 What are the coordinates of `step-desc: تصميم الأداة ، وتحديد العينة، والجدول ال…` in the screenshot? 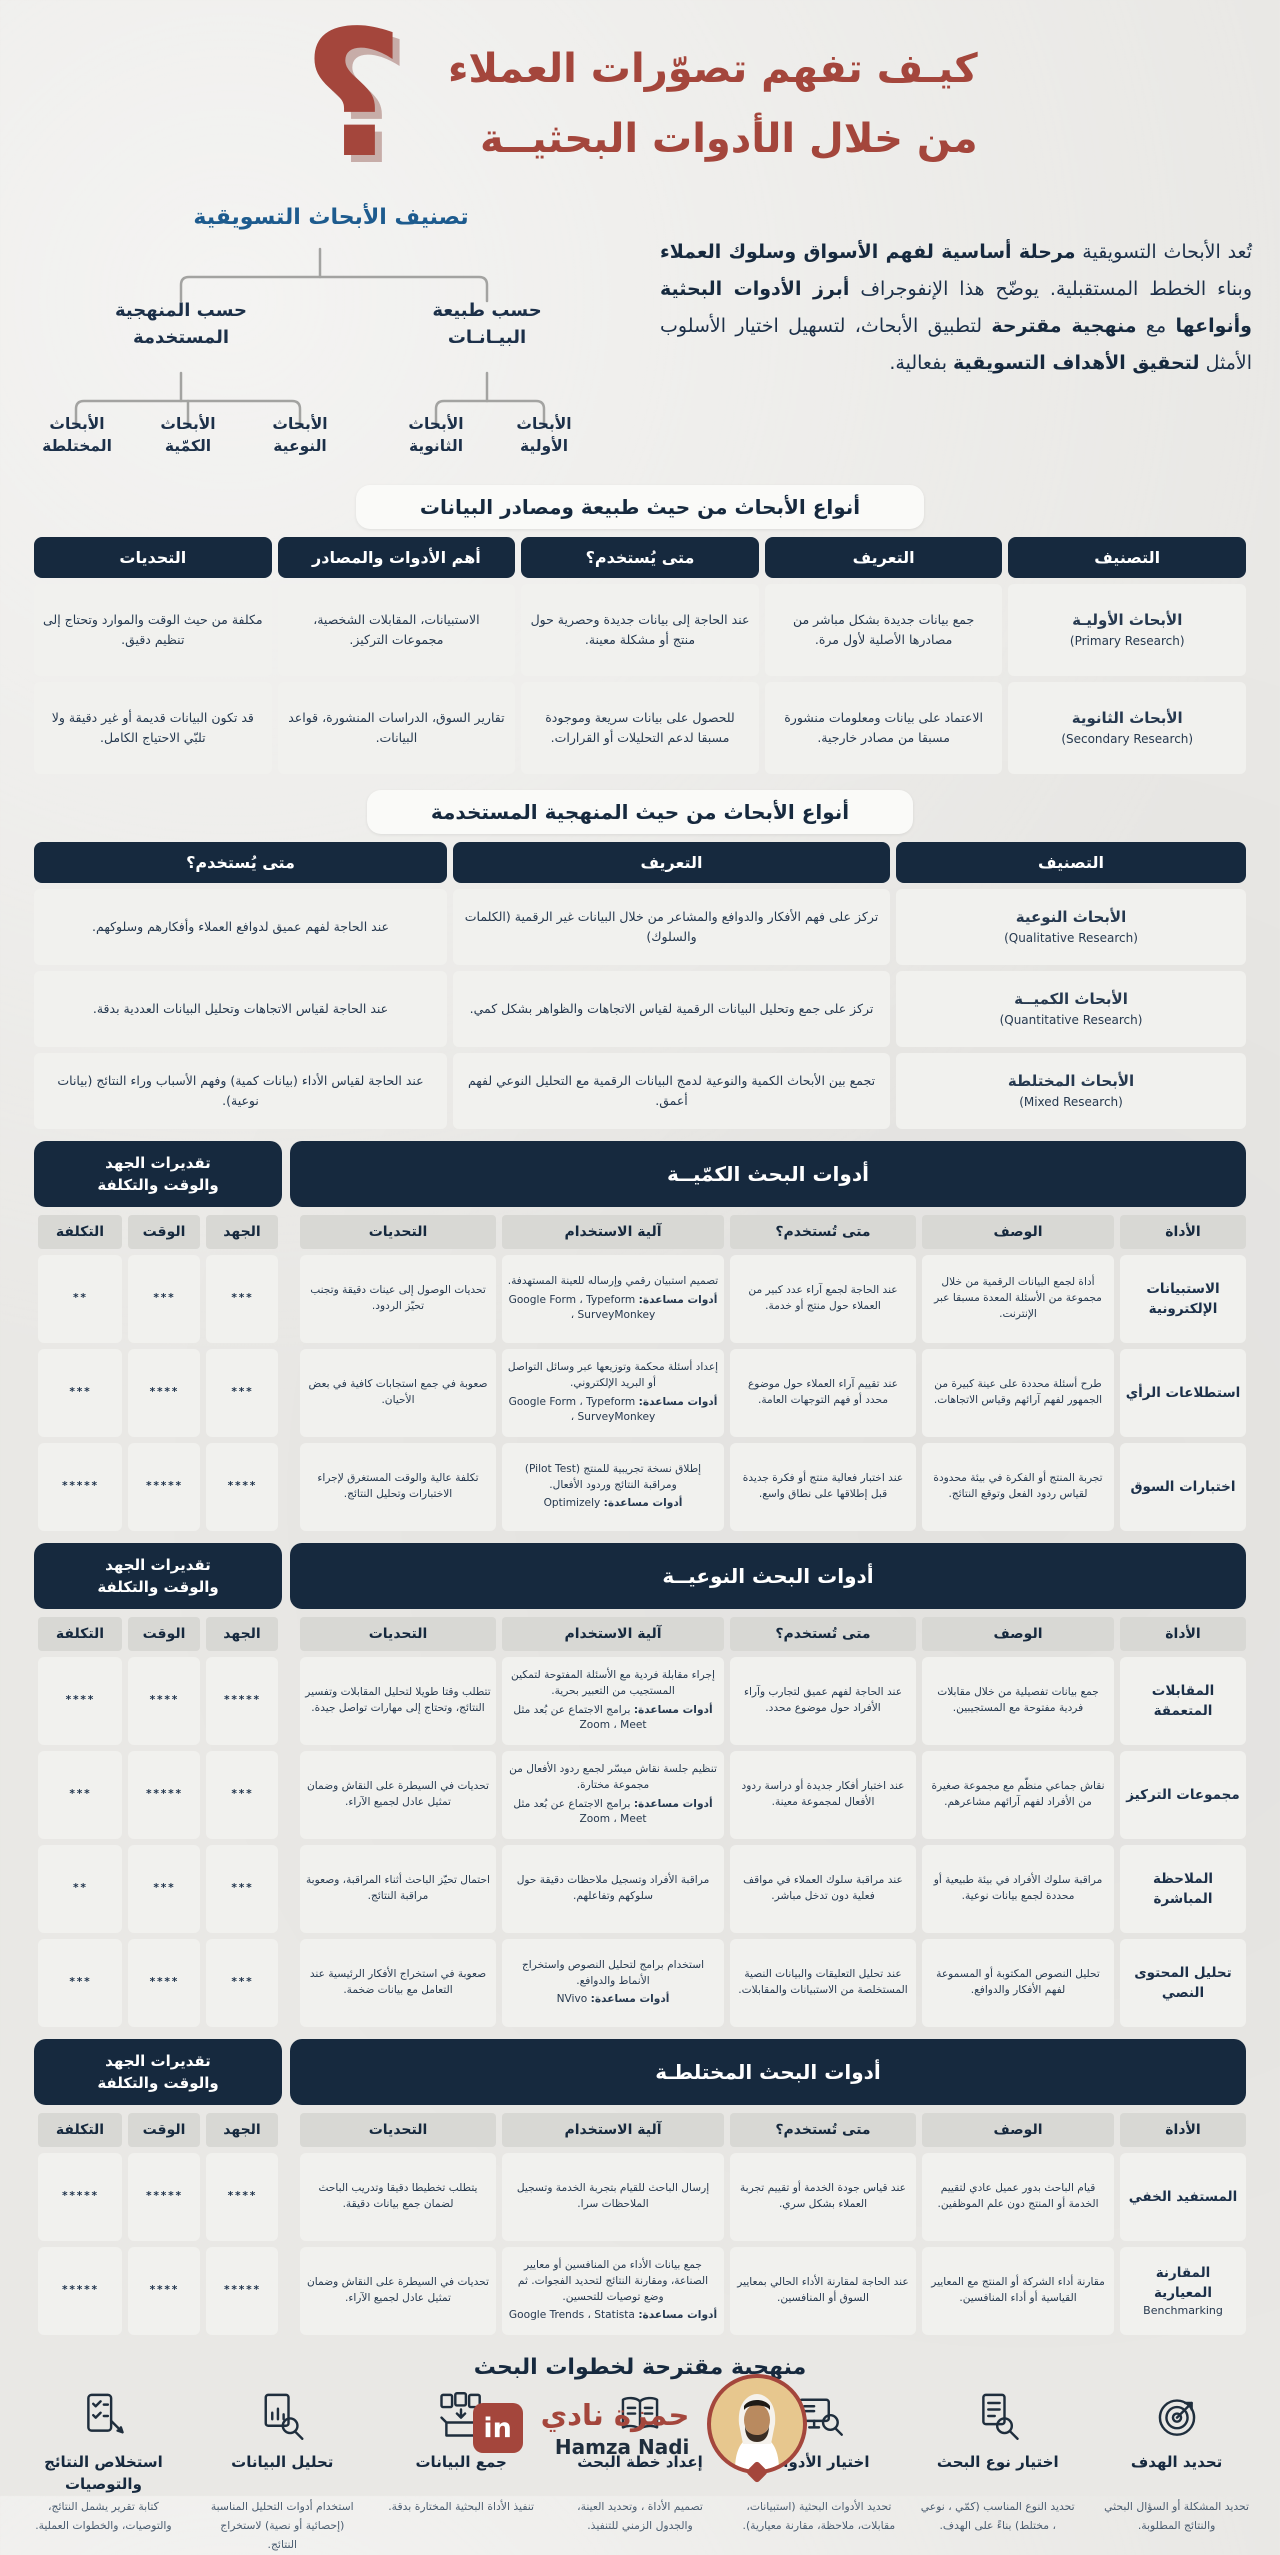 It's located at (640, 2516).